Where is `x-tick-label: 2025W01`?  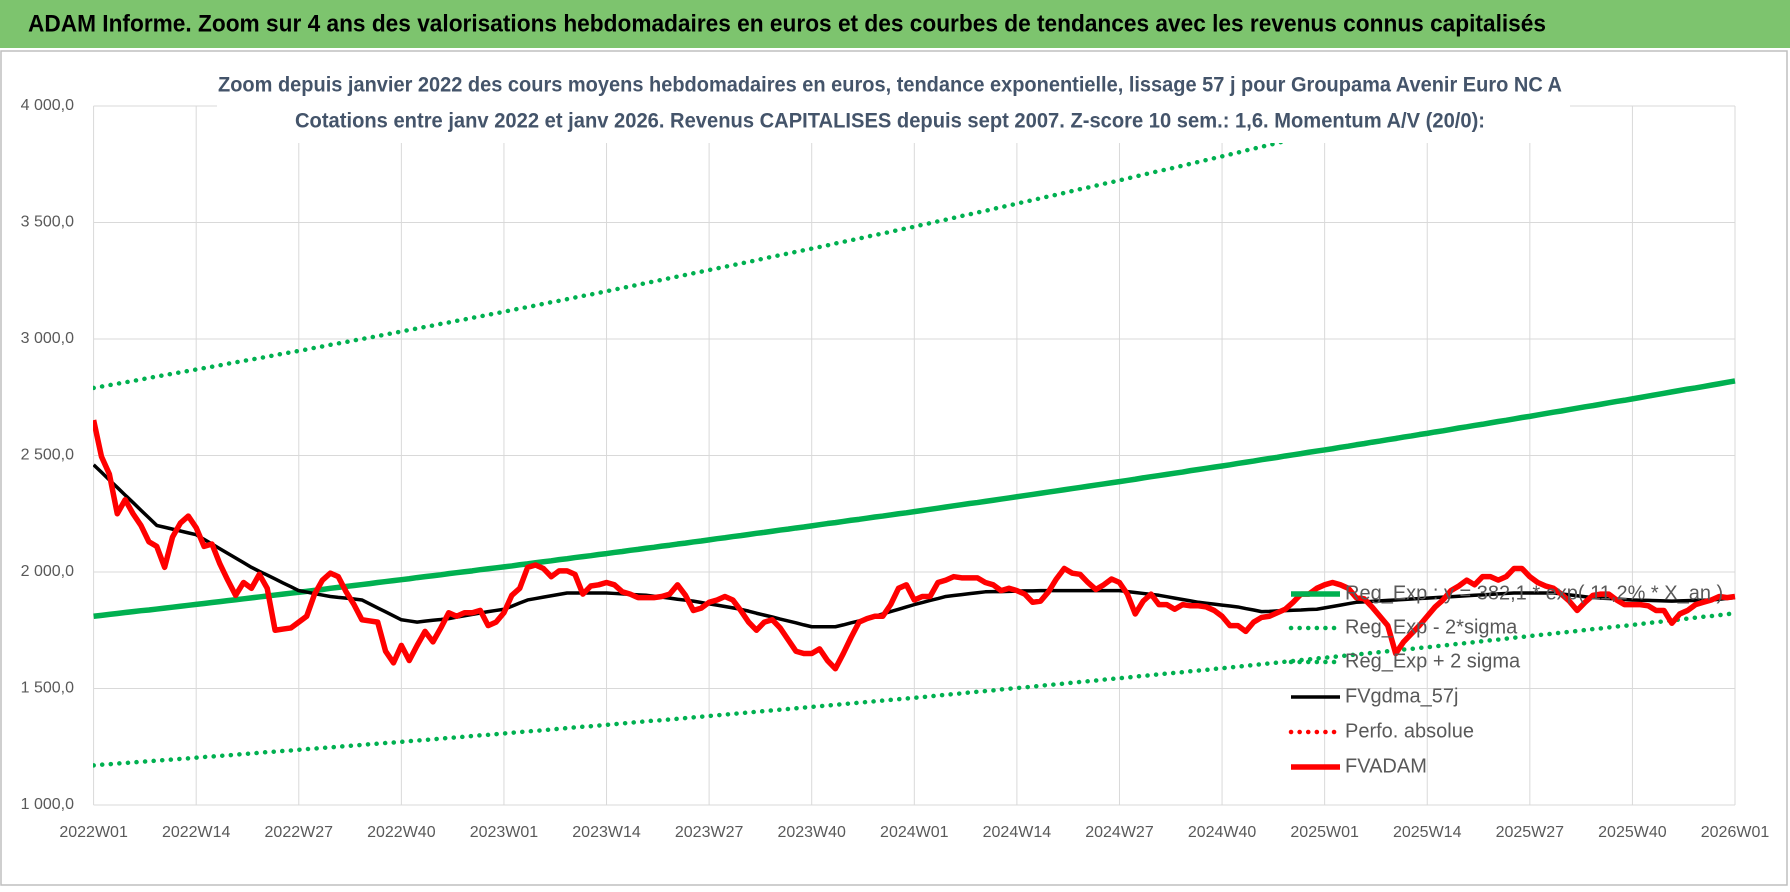 x-tick-label: 2025W01 is located at coordinates (1324, 832).